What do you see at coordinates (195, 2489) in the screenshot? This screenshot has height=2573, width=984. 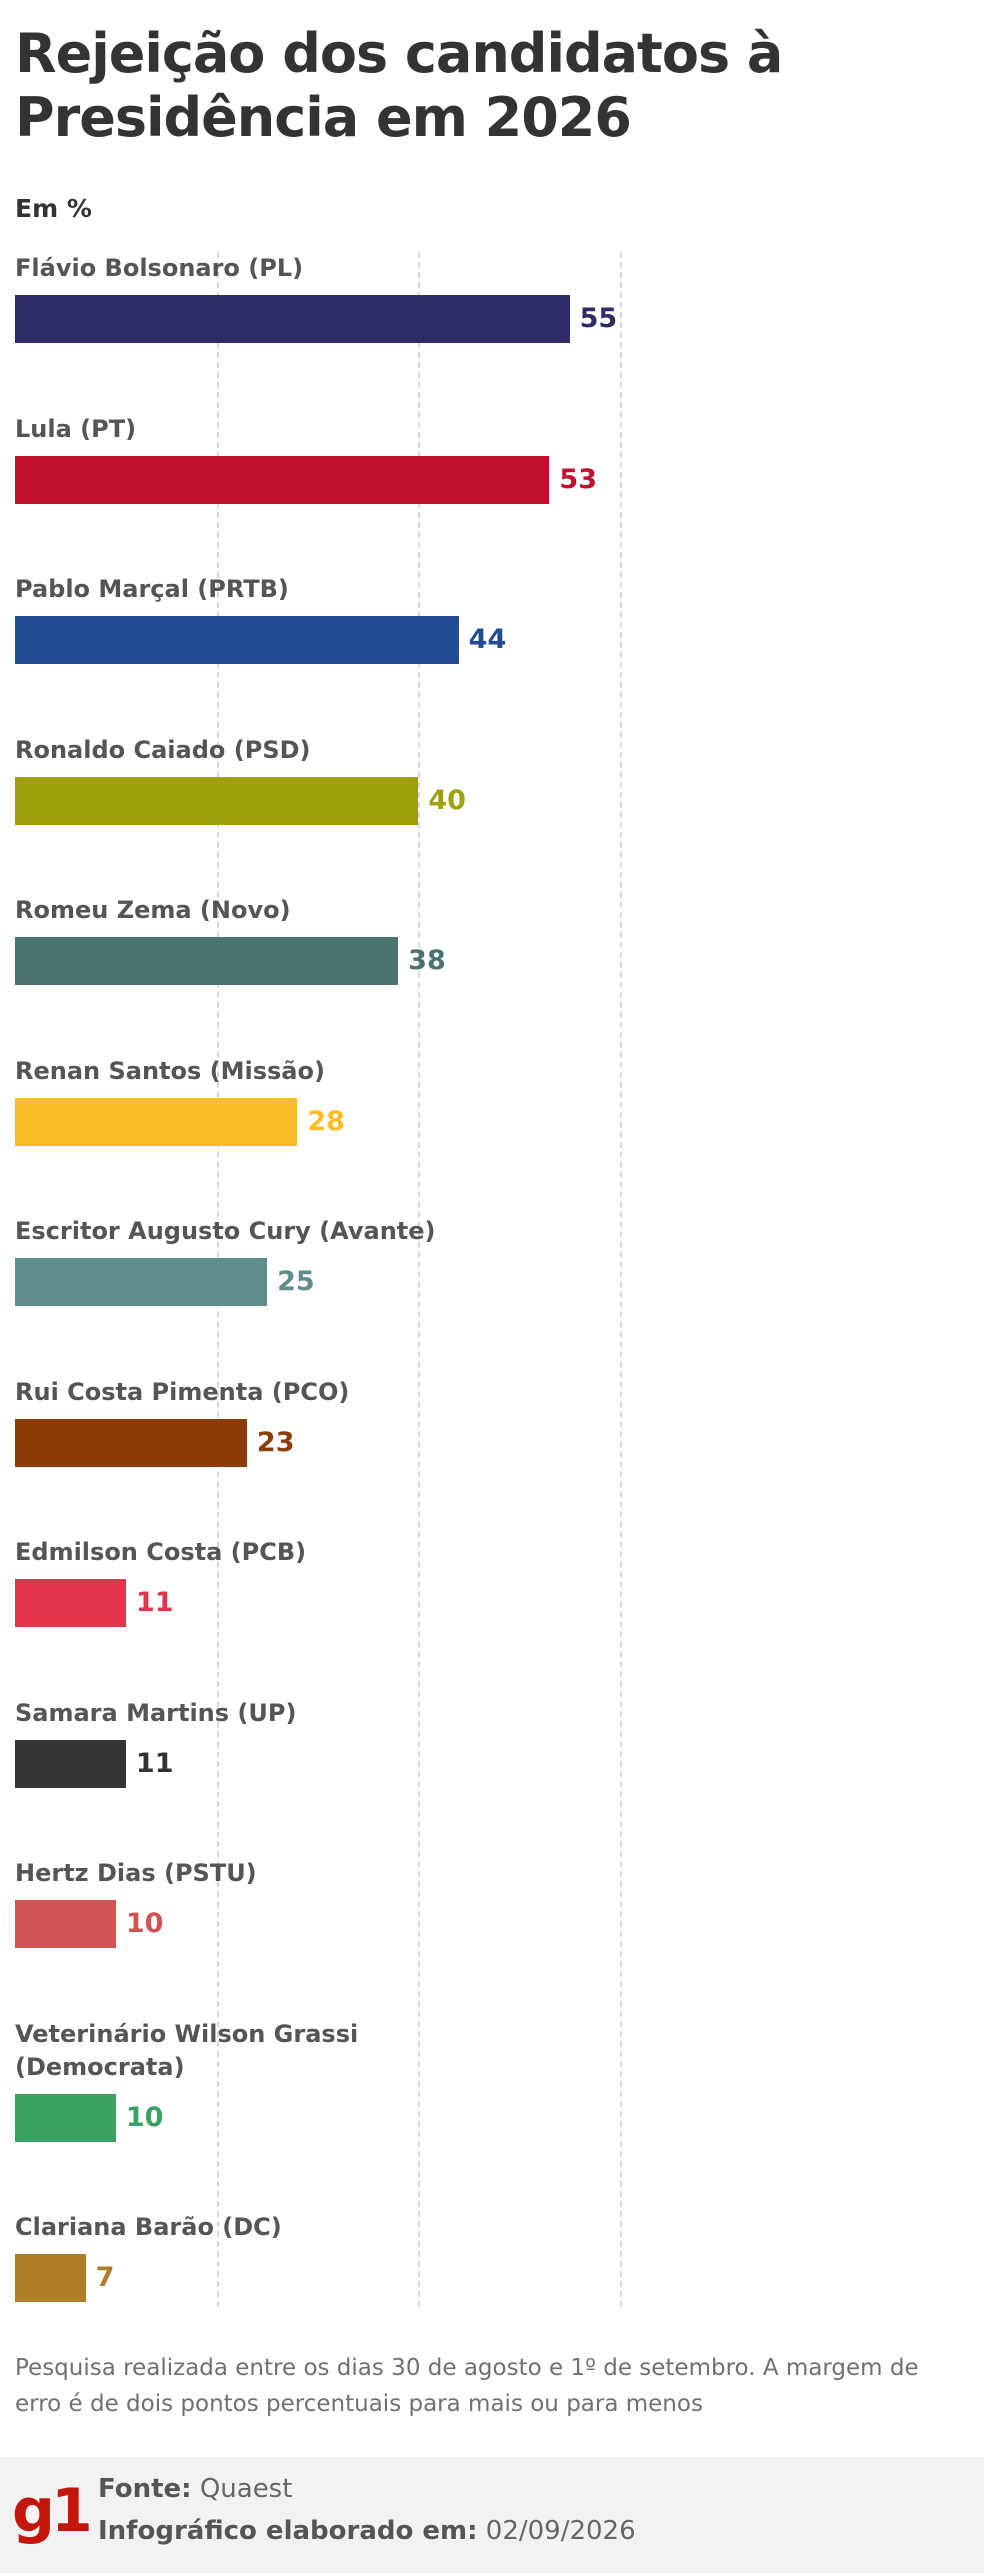 I see `source-line: Fonte: Quaest` at bounding box center [195, 2489].